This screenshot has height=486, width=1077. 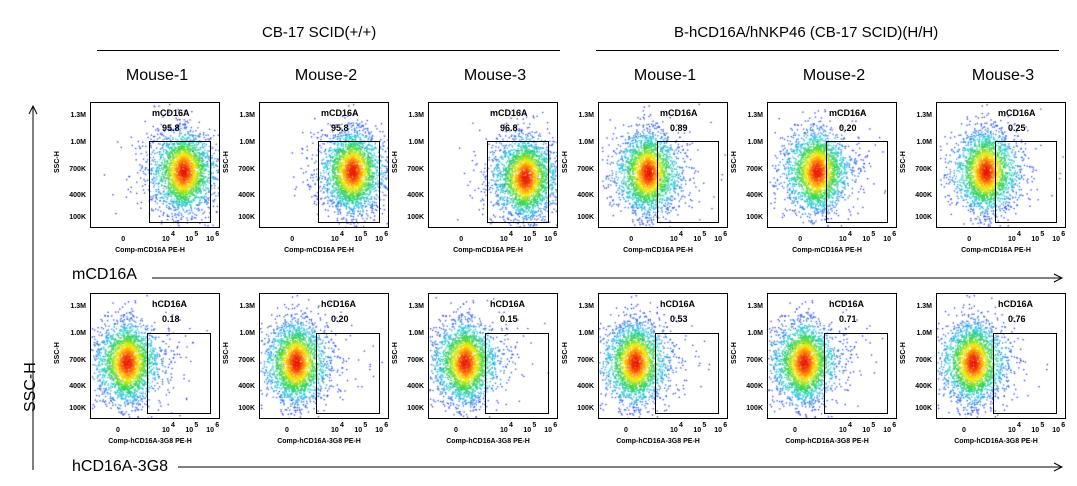 I want to click on gate-percent: 96.8, so click(x=509, y=128).